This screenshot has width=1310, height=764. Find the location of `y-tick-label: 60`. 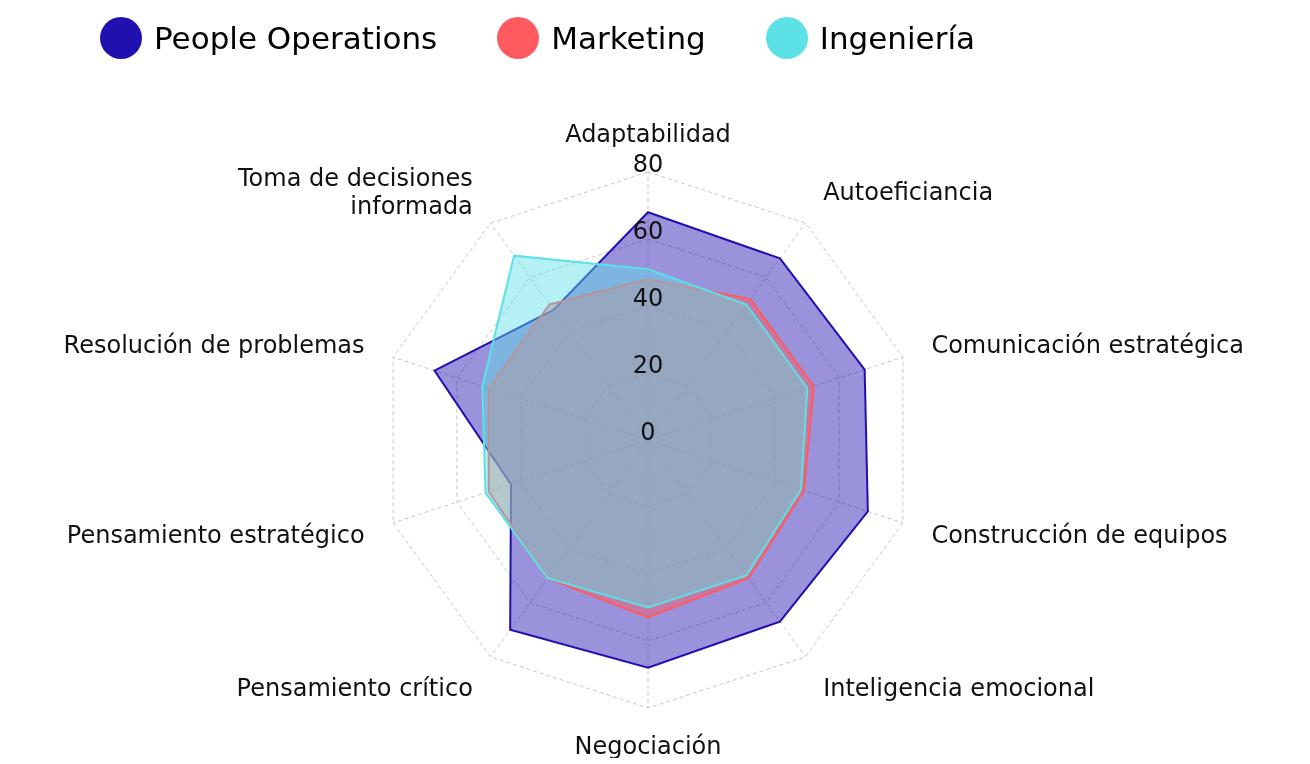

y-tick-label: 60 is located at coordinates (648, 231).